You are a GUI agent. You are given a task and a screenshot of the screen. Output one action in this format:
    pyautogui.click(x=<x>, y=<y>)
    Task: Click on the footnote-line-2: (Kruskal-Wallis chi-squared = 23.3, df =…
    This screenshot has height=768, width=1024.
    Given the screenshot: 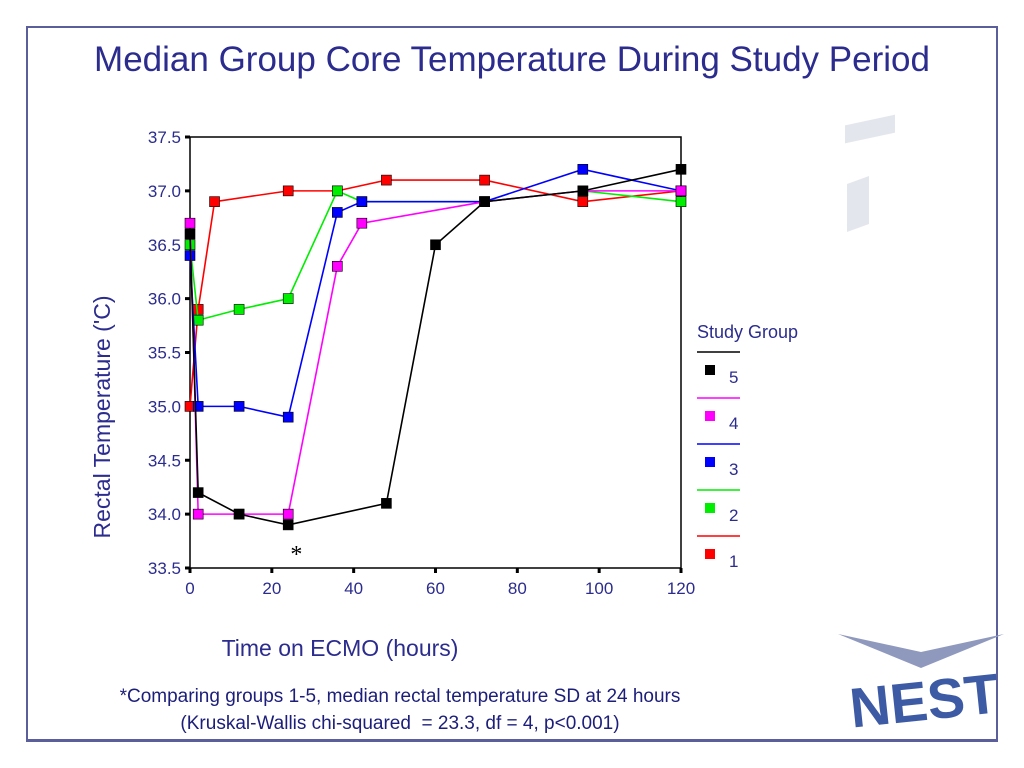 What is the action you would take?
    pyautogui.click(x=400, y=723)
    